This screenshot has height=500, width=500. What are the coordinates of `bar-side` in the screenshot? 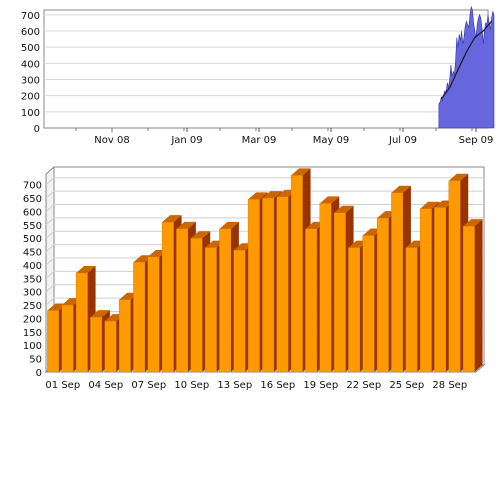 It's located at (478, 295).